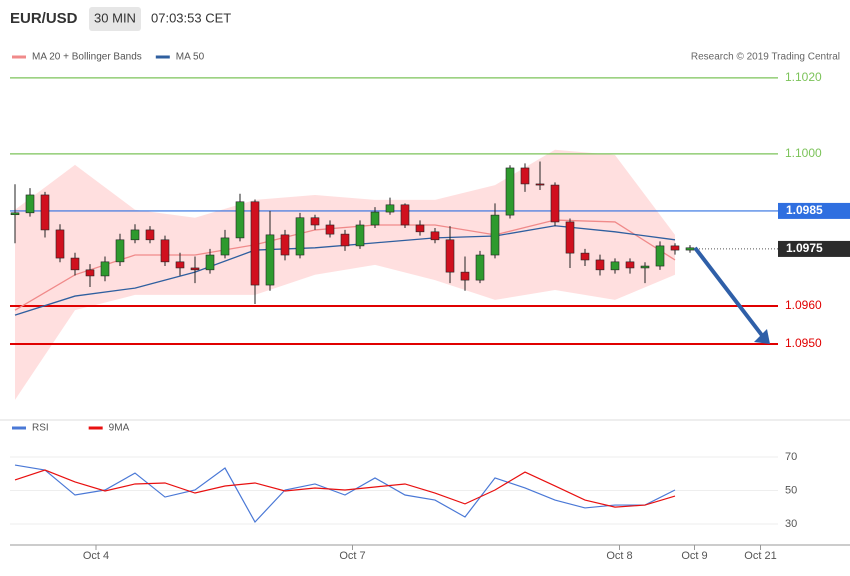 The width and height of the screenshot is (850, 576). Describe the element at coordinates (803, 77) in the screenshot. I see `level-label: 1.1020` at that location.